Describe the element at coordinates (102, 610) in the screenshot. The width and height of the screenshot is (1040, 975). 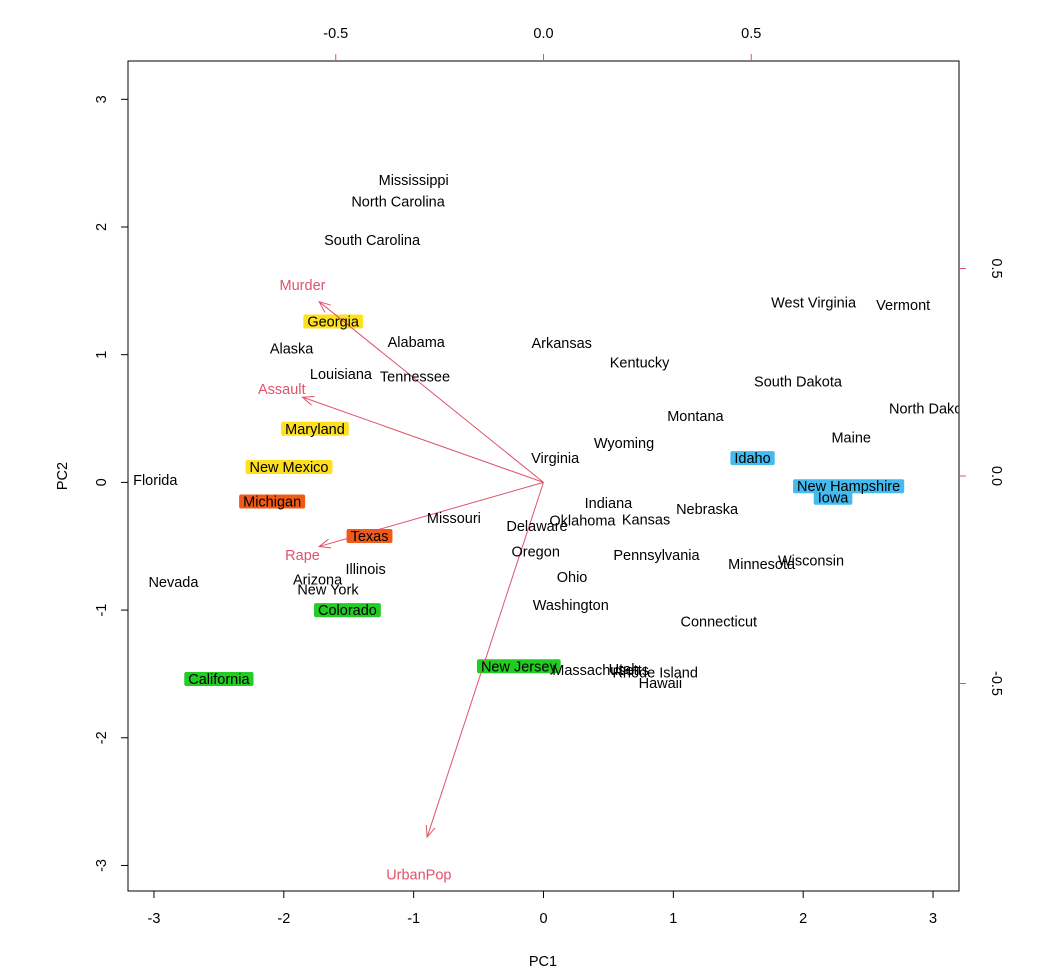
I see `y-tick-label: -1` at that location.